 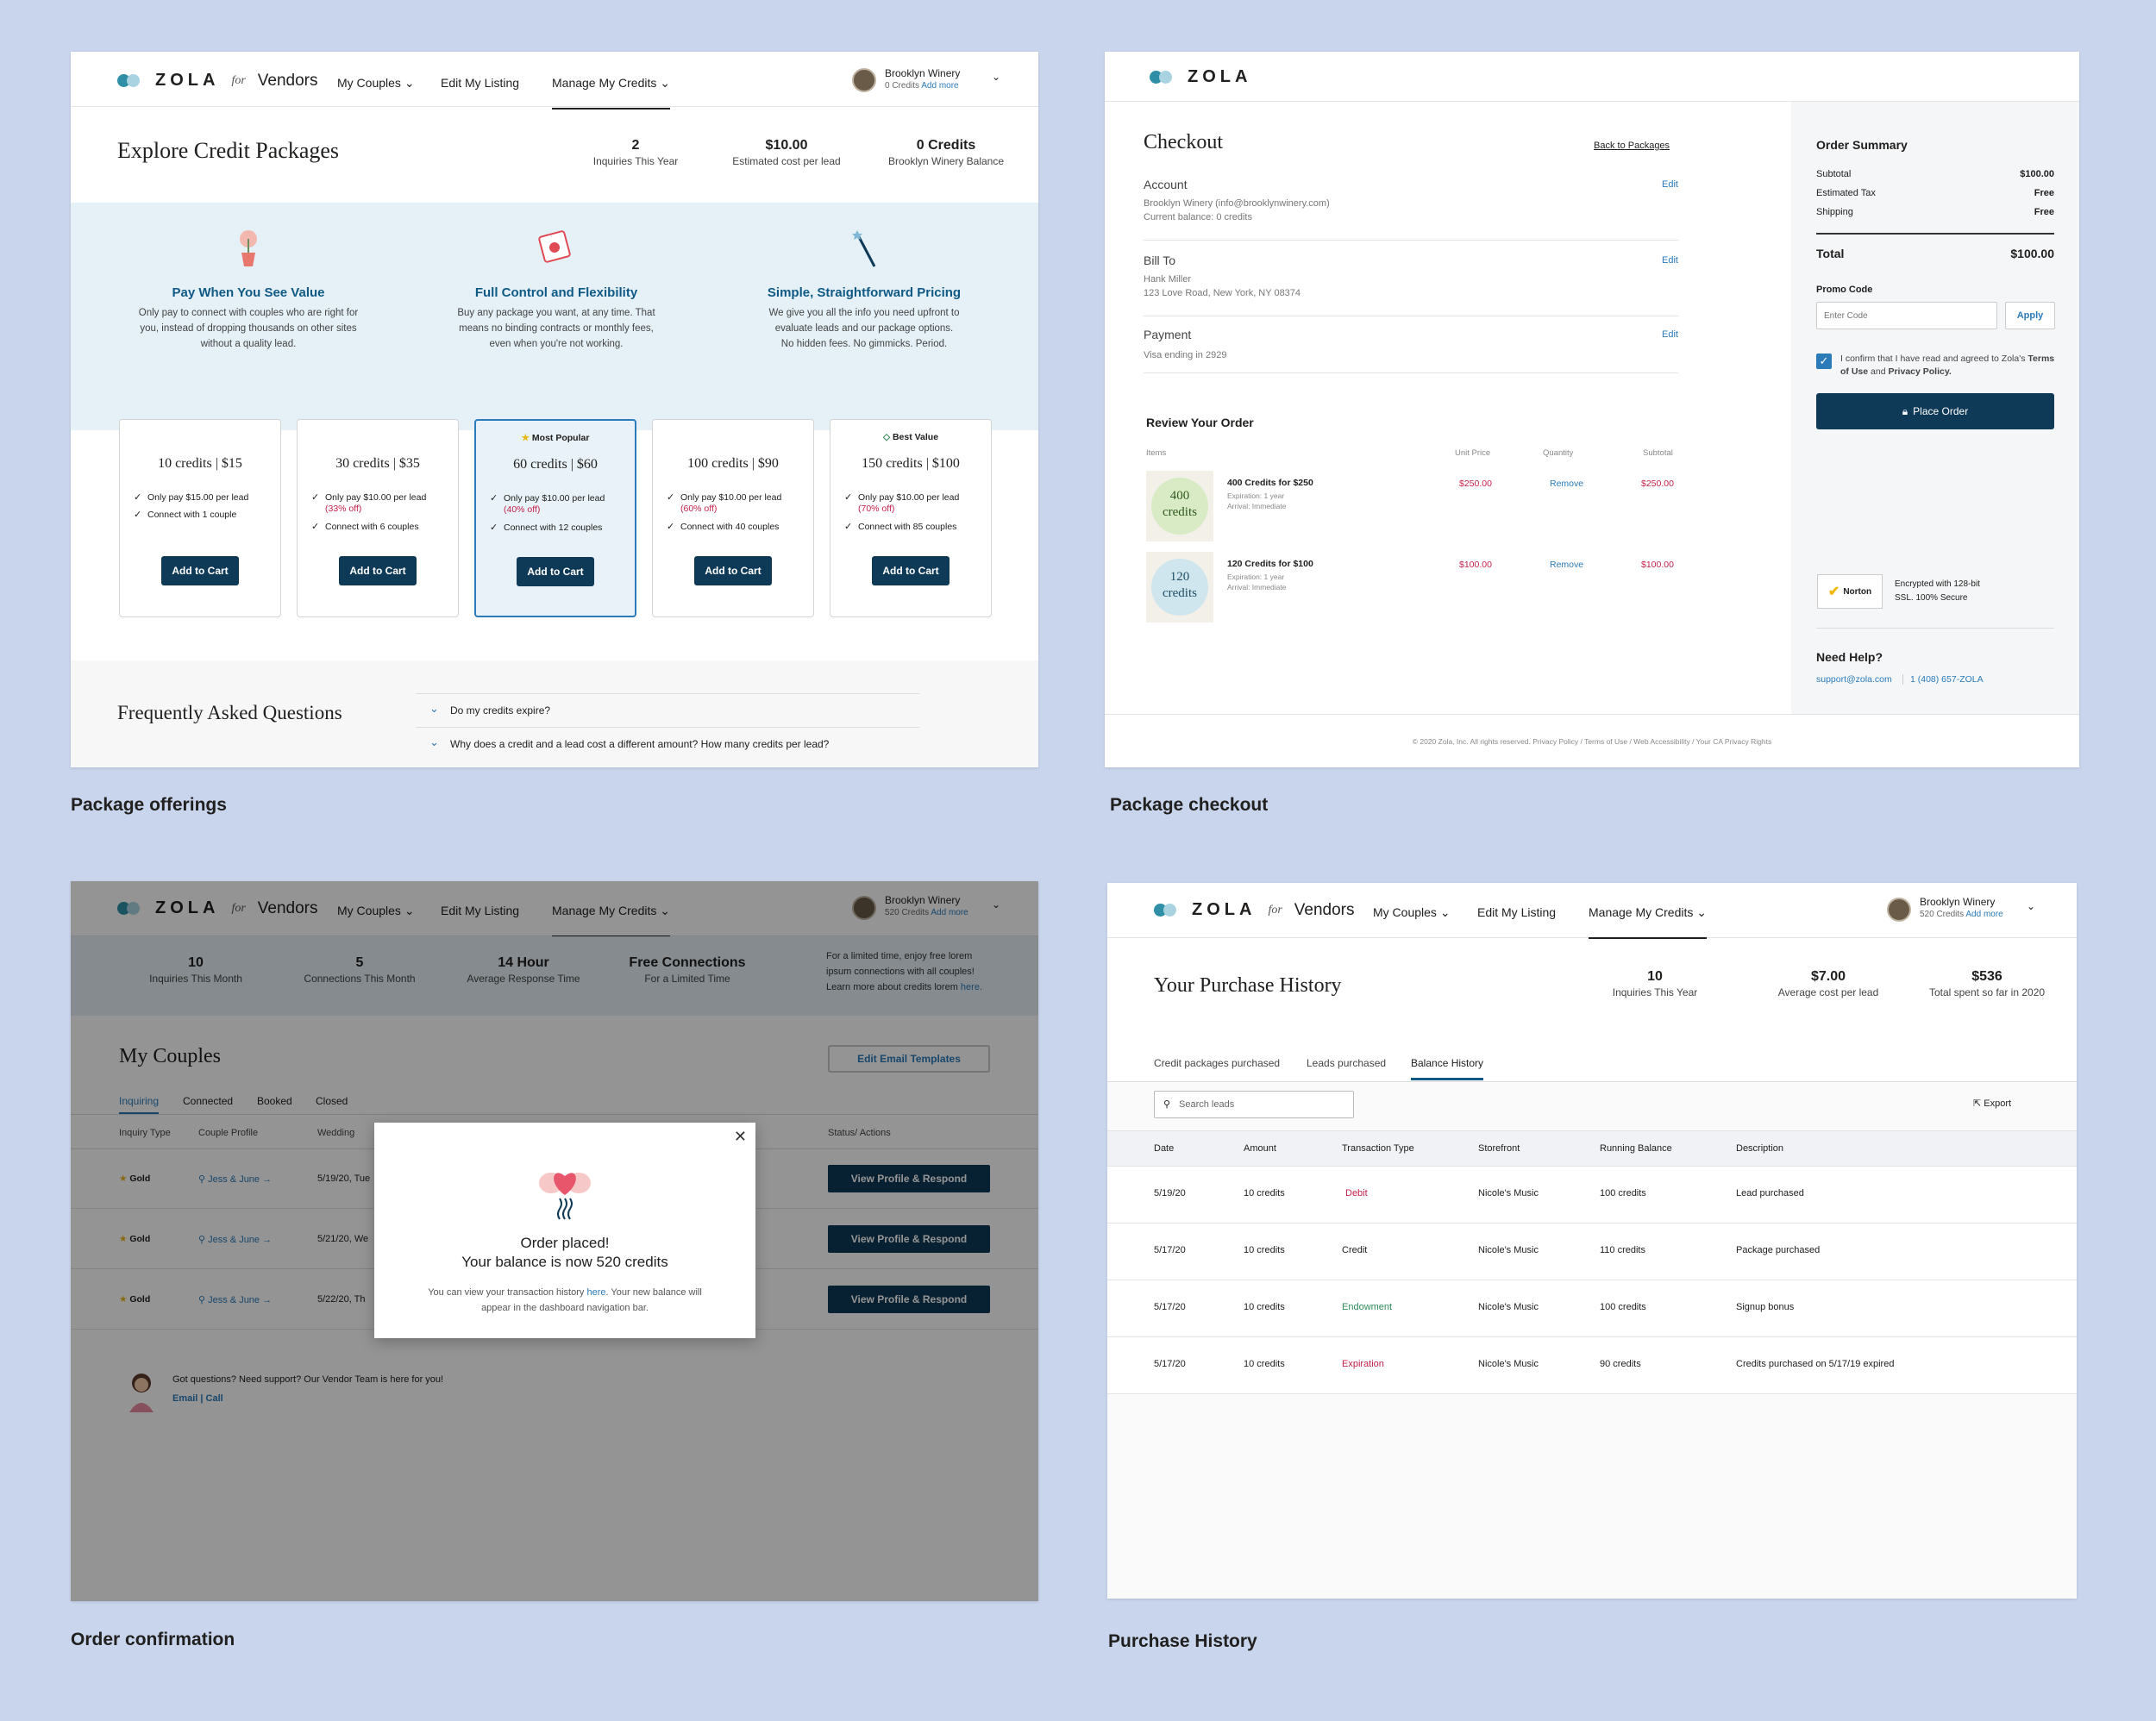 I want to click on magic-wand-icon, so click(x=865, y=248).